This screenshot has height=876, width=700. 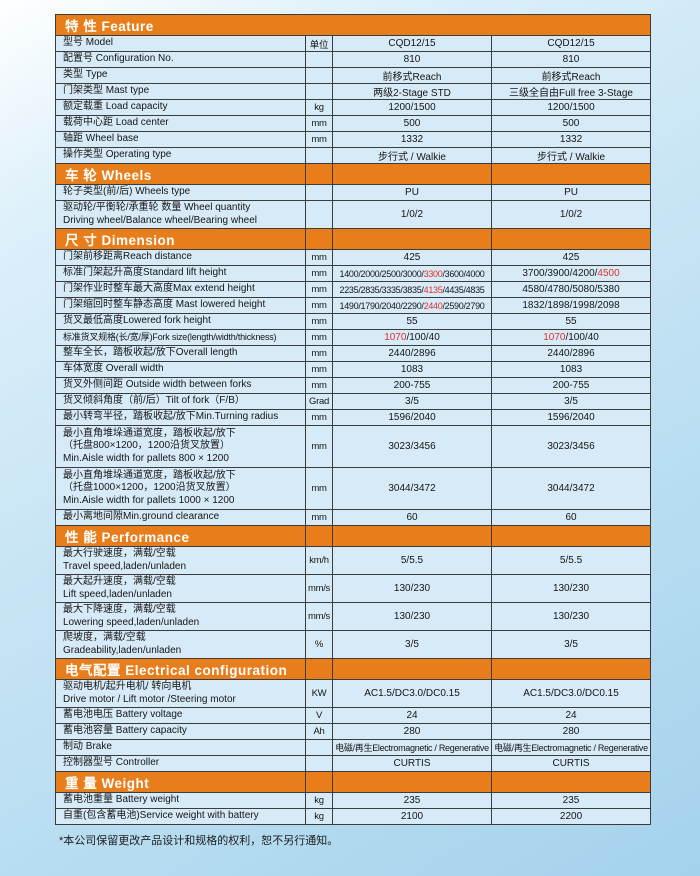 I want to click on value-cell-col2: 24, so click(x=571, y=715).